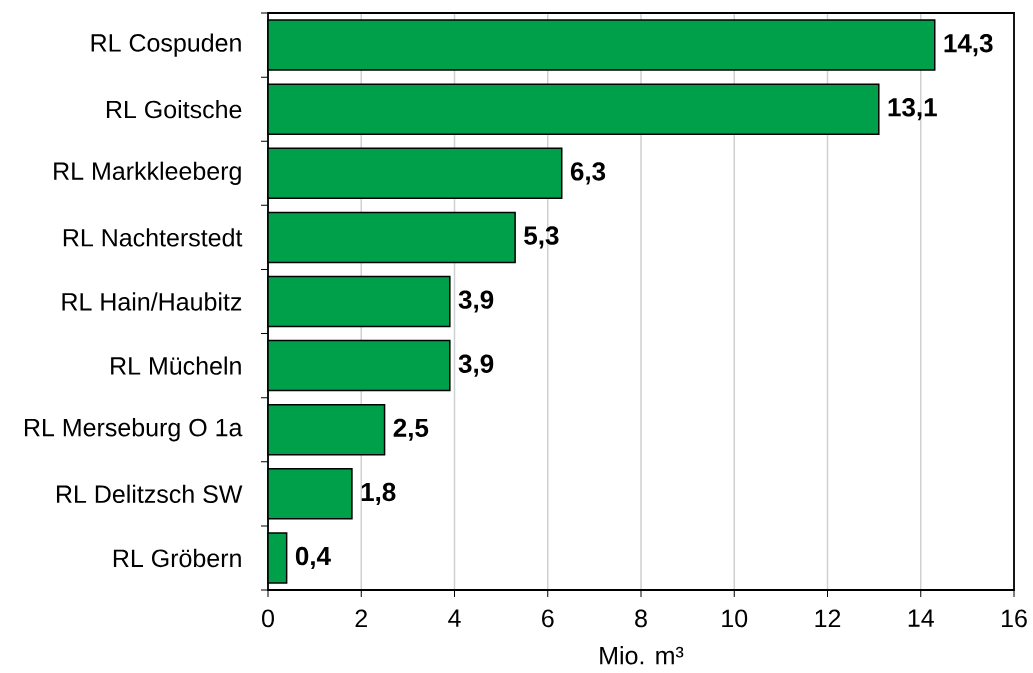 The image size is (1033, 673). What do you see at coordinates (153, 237) in the screenshot?
I see `y-tick-label: RL Nachterstedt` at bounding box center [153, 237].